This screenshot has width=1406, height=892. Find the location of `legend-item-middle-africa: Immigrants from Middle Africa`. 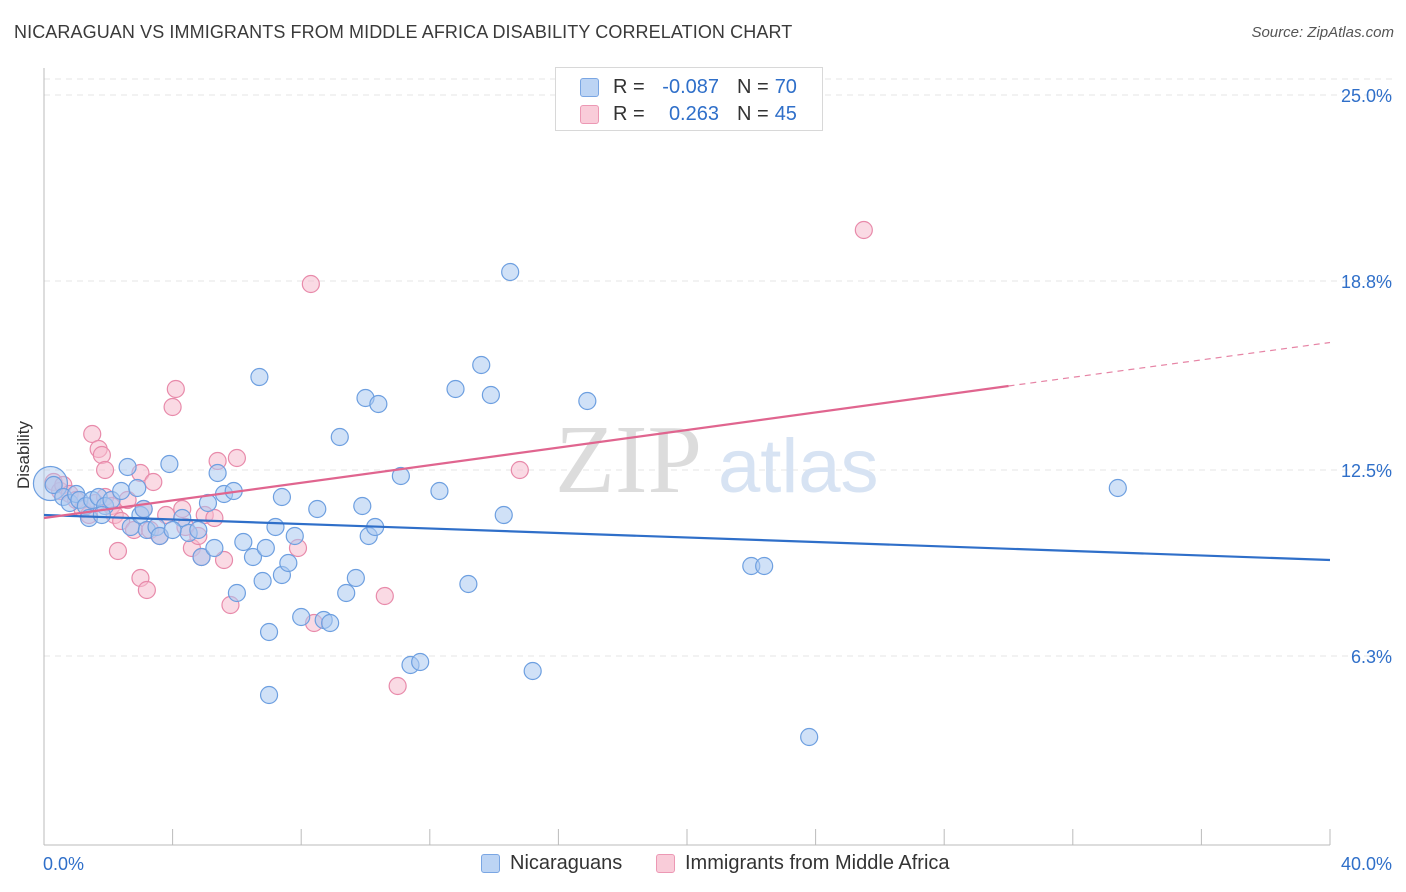

legend-item-middle-africa: Immigrants from Middle Africa is located at coordinates (803, 863).